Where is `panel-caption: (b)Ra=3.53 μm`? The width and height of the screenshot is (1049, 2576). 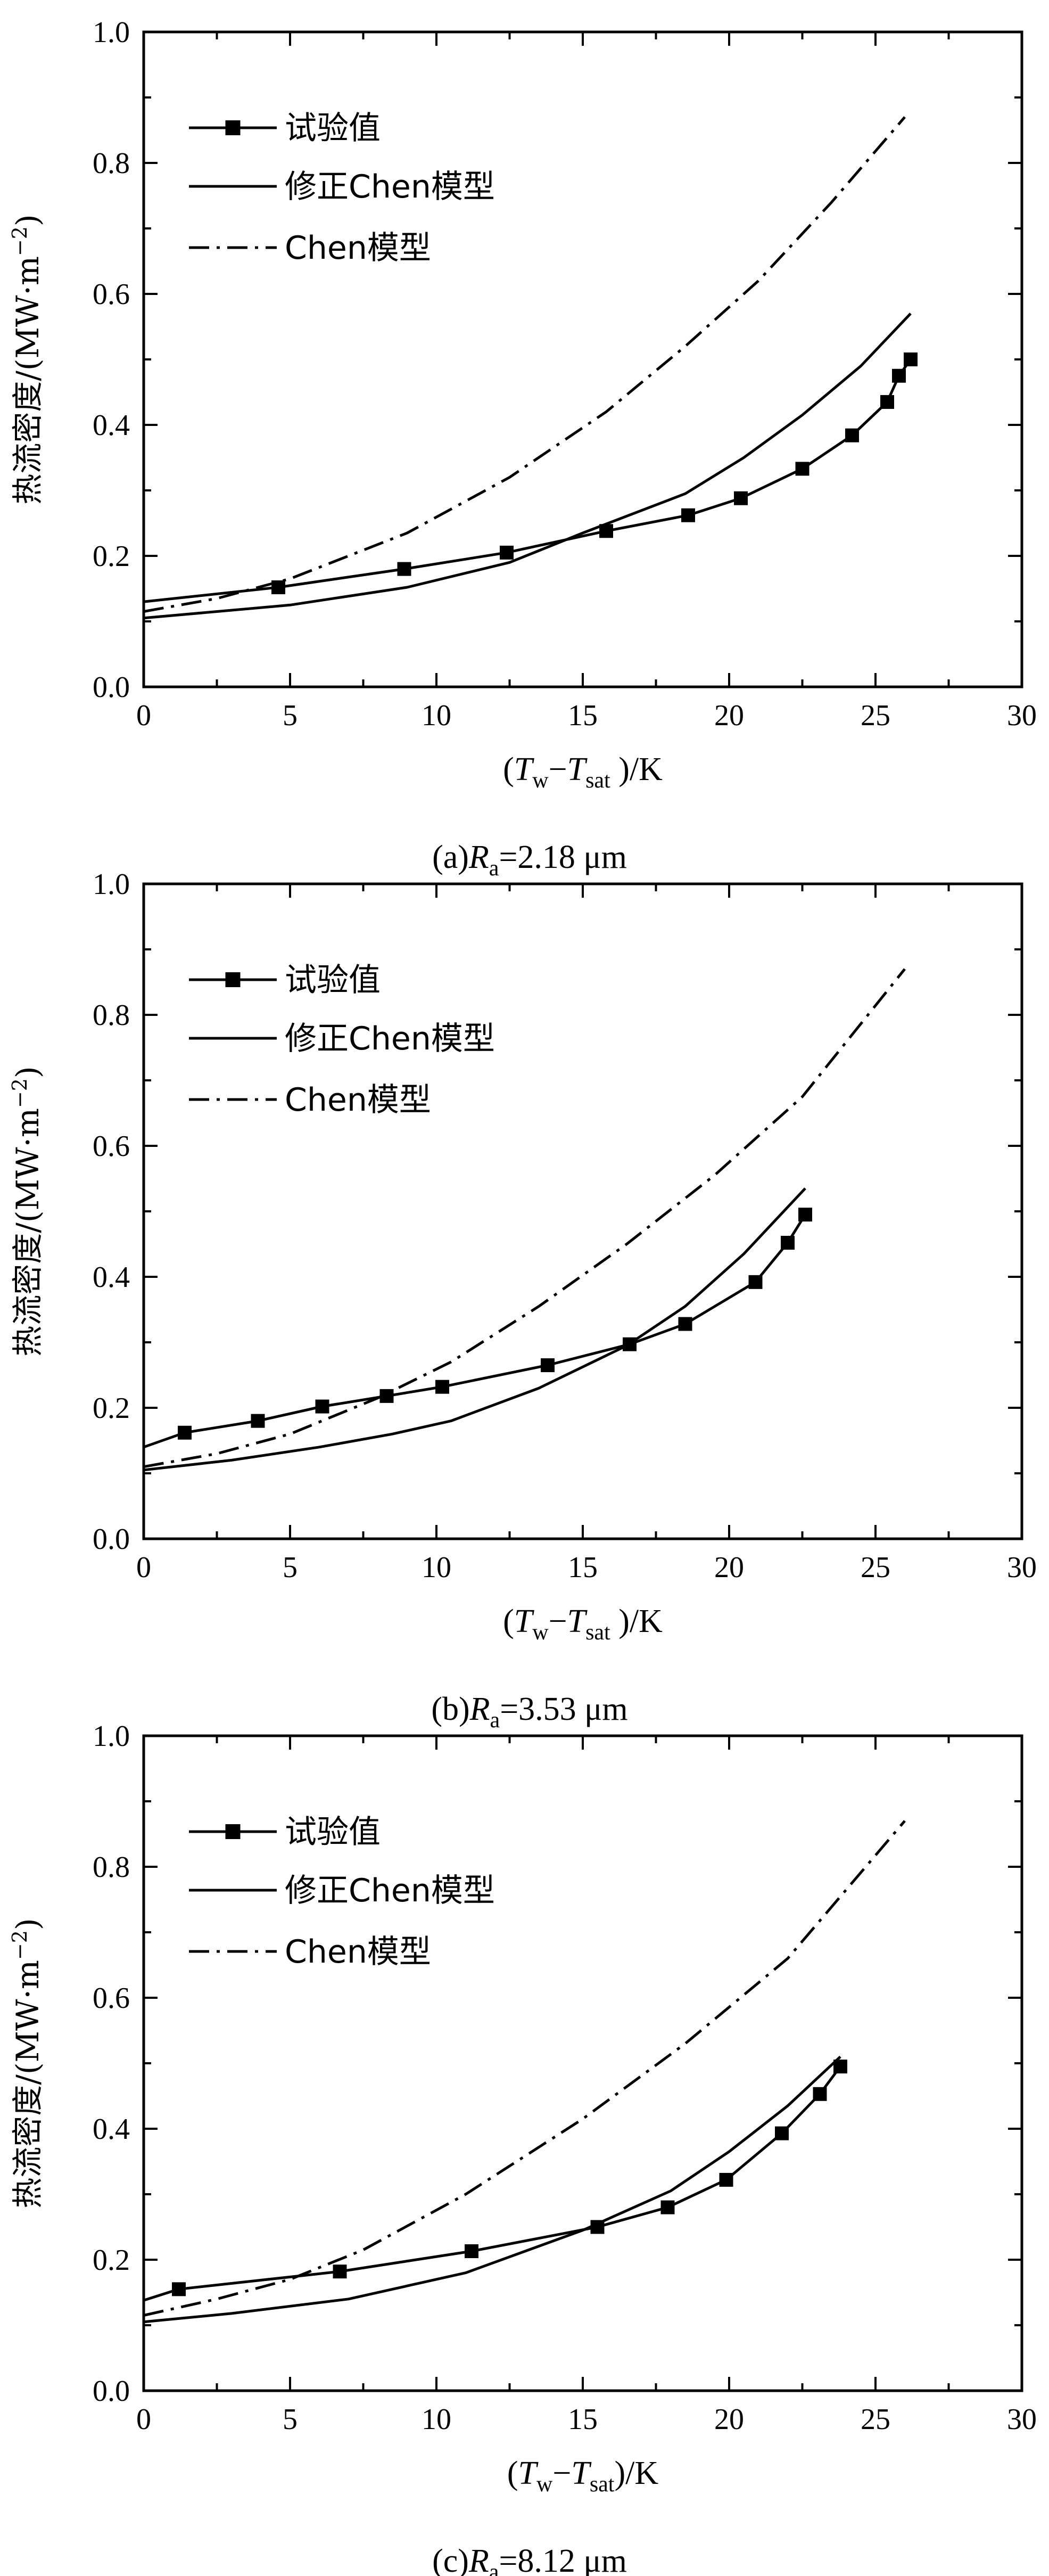
panel-caption: (b)Ra=3.53 μm is located at coordinates (529, 1712).